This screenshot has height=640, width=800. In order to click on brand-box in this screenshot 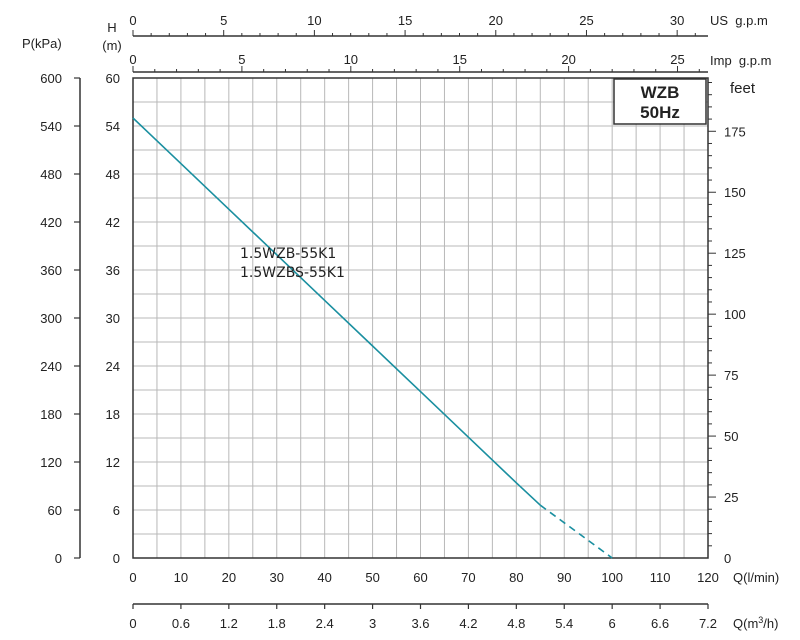, I will do `click(660, 101)`.